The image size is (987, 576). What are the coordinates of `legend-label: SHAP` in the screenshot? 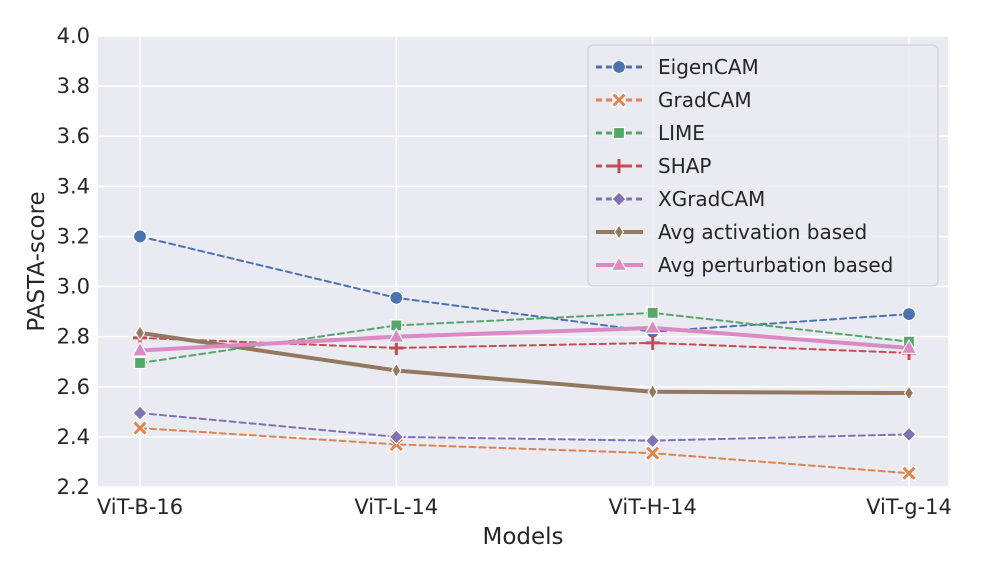 It's located at (684, 166).